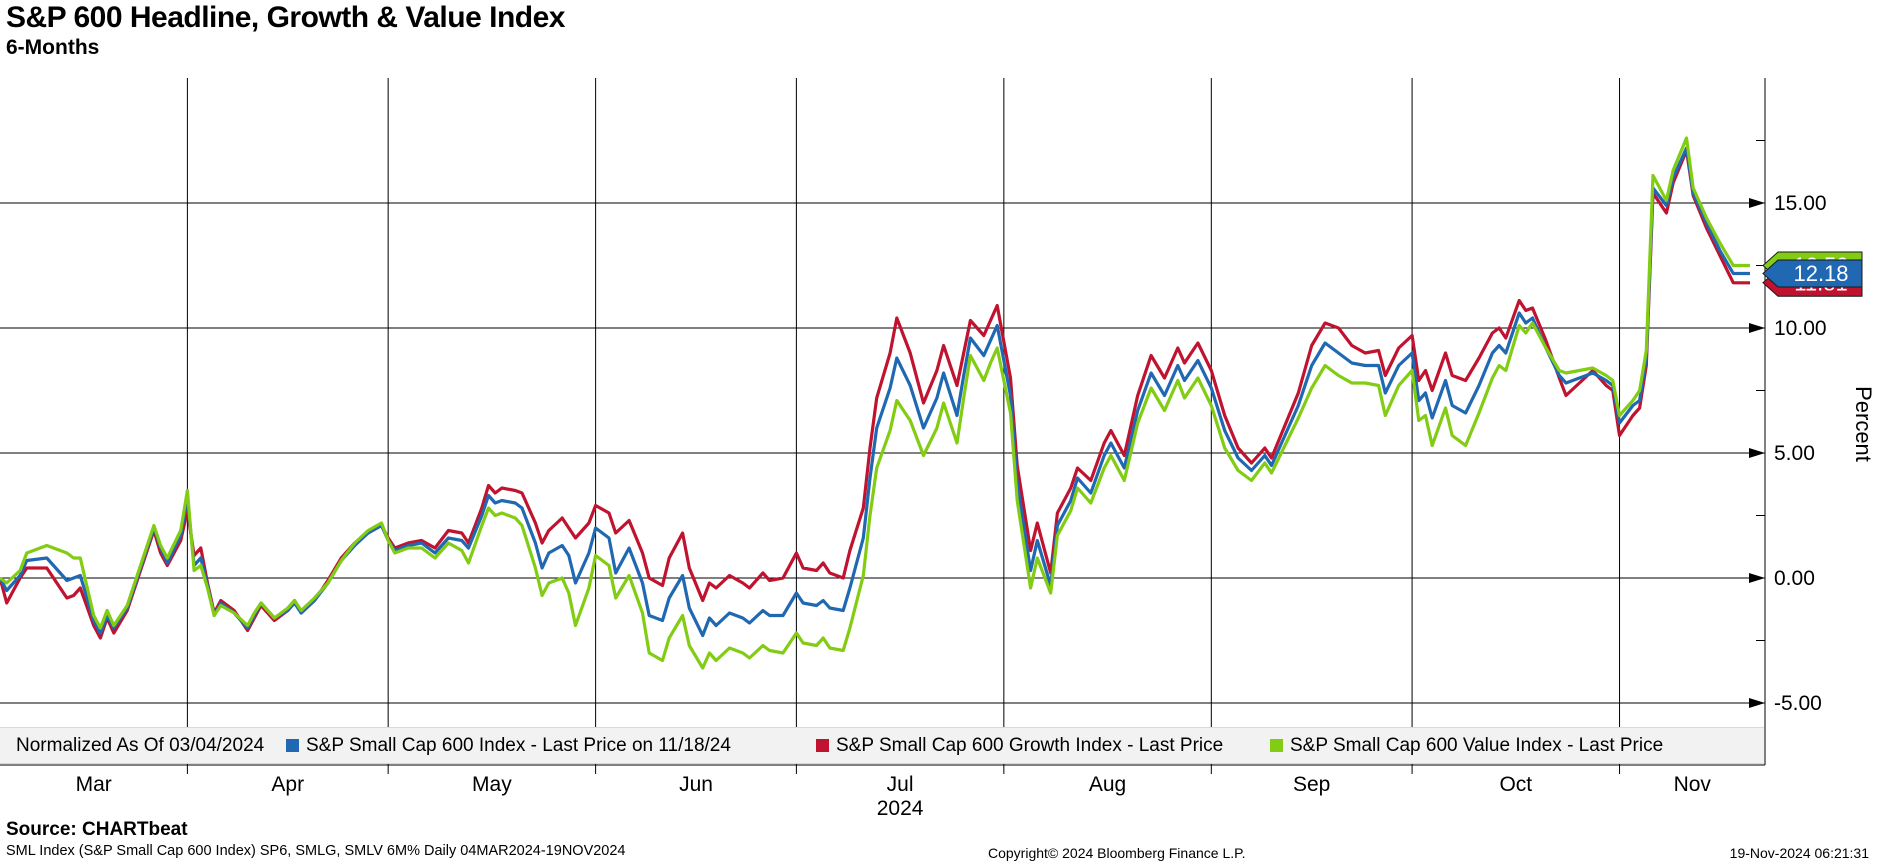  What do you see at coordinates (1863, 424) in the screenshot?
I see `svg-text: Percent` at bounding box center [1863, 424].